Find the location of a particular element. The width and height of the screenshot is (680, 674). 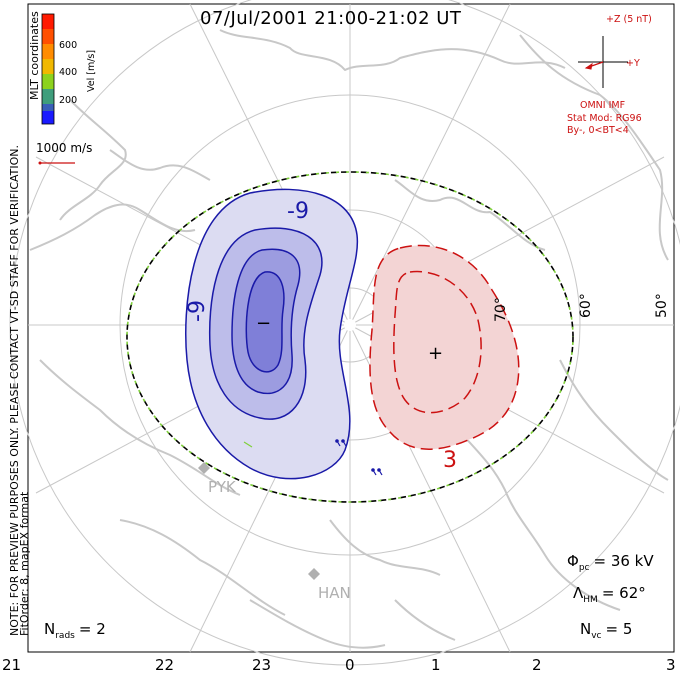

imf-condition: By-, 0<BT<4 is located at coordinates (598, 130).